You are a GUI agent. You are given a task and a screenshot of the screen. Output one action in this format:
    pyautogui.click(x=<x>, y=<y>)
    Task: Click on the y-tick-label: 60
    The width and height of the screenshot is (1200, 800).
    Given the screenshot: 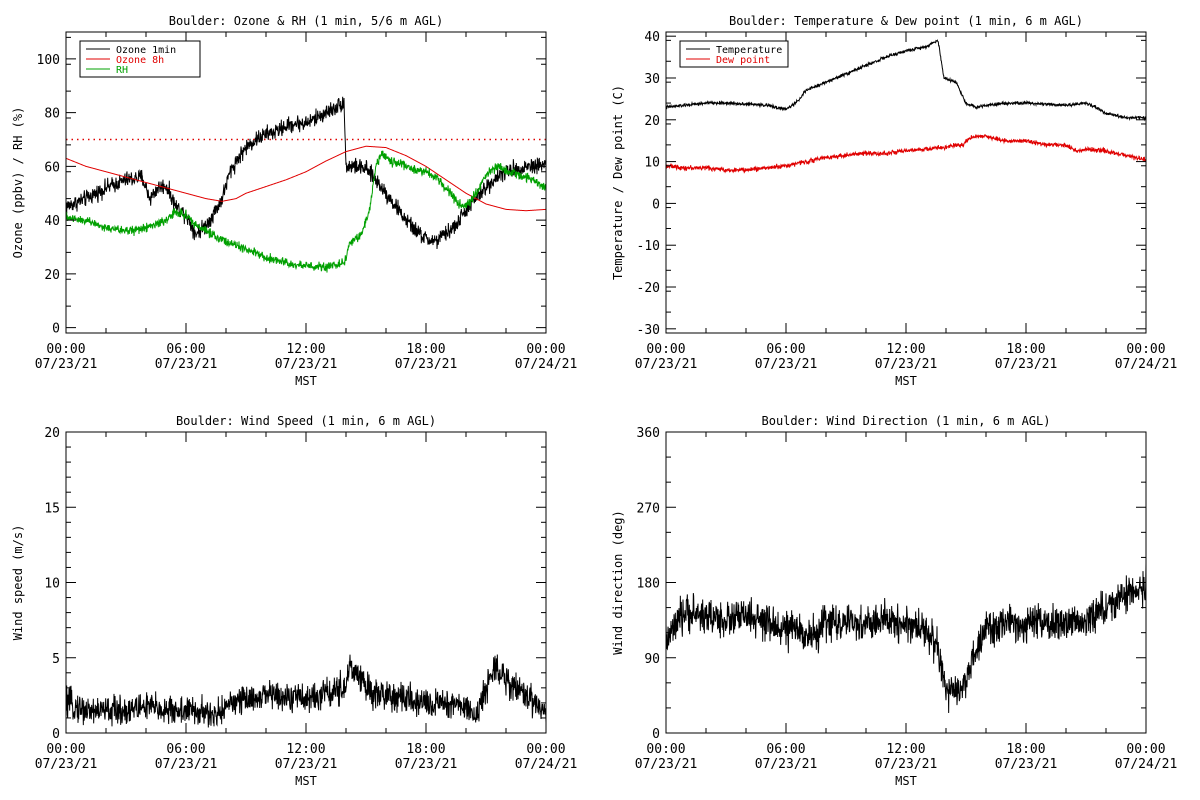 What is the action you would take?
    pyautogui.click(x=52, y=167)
    